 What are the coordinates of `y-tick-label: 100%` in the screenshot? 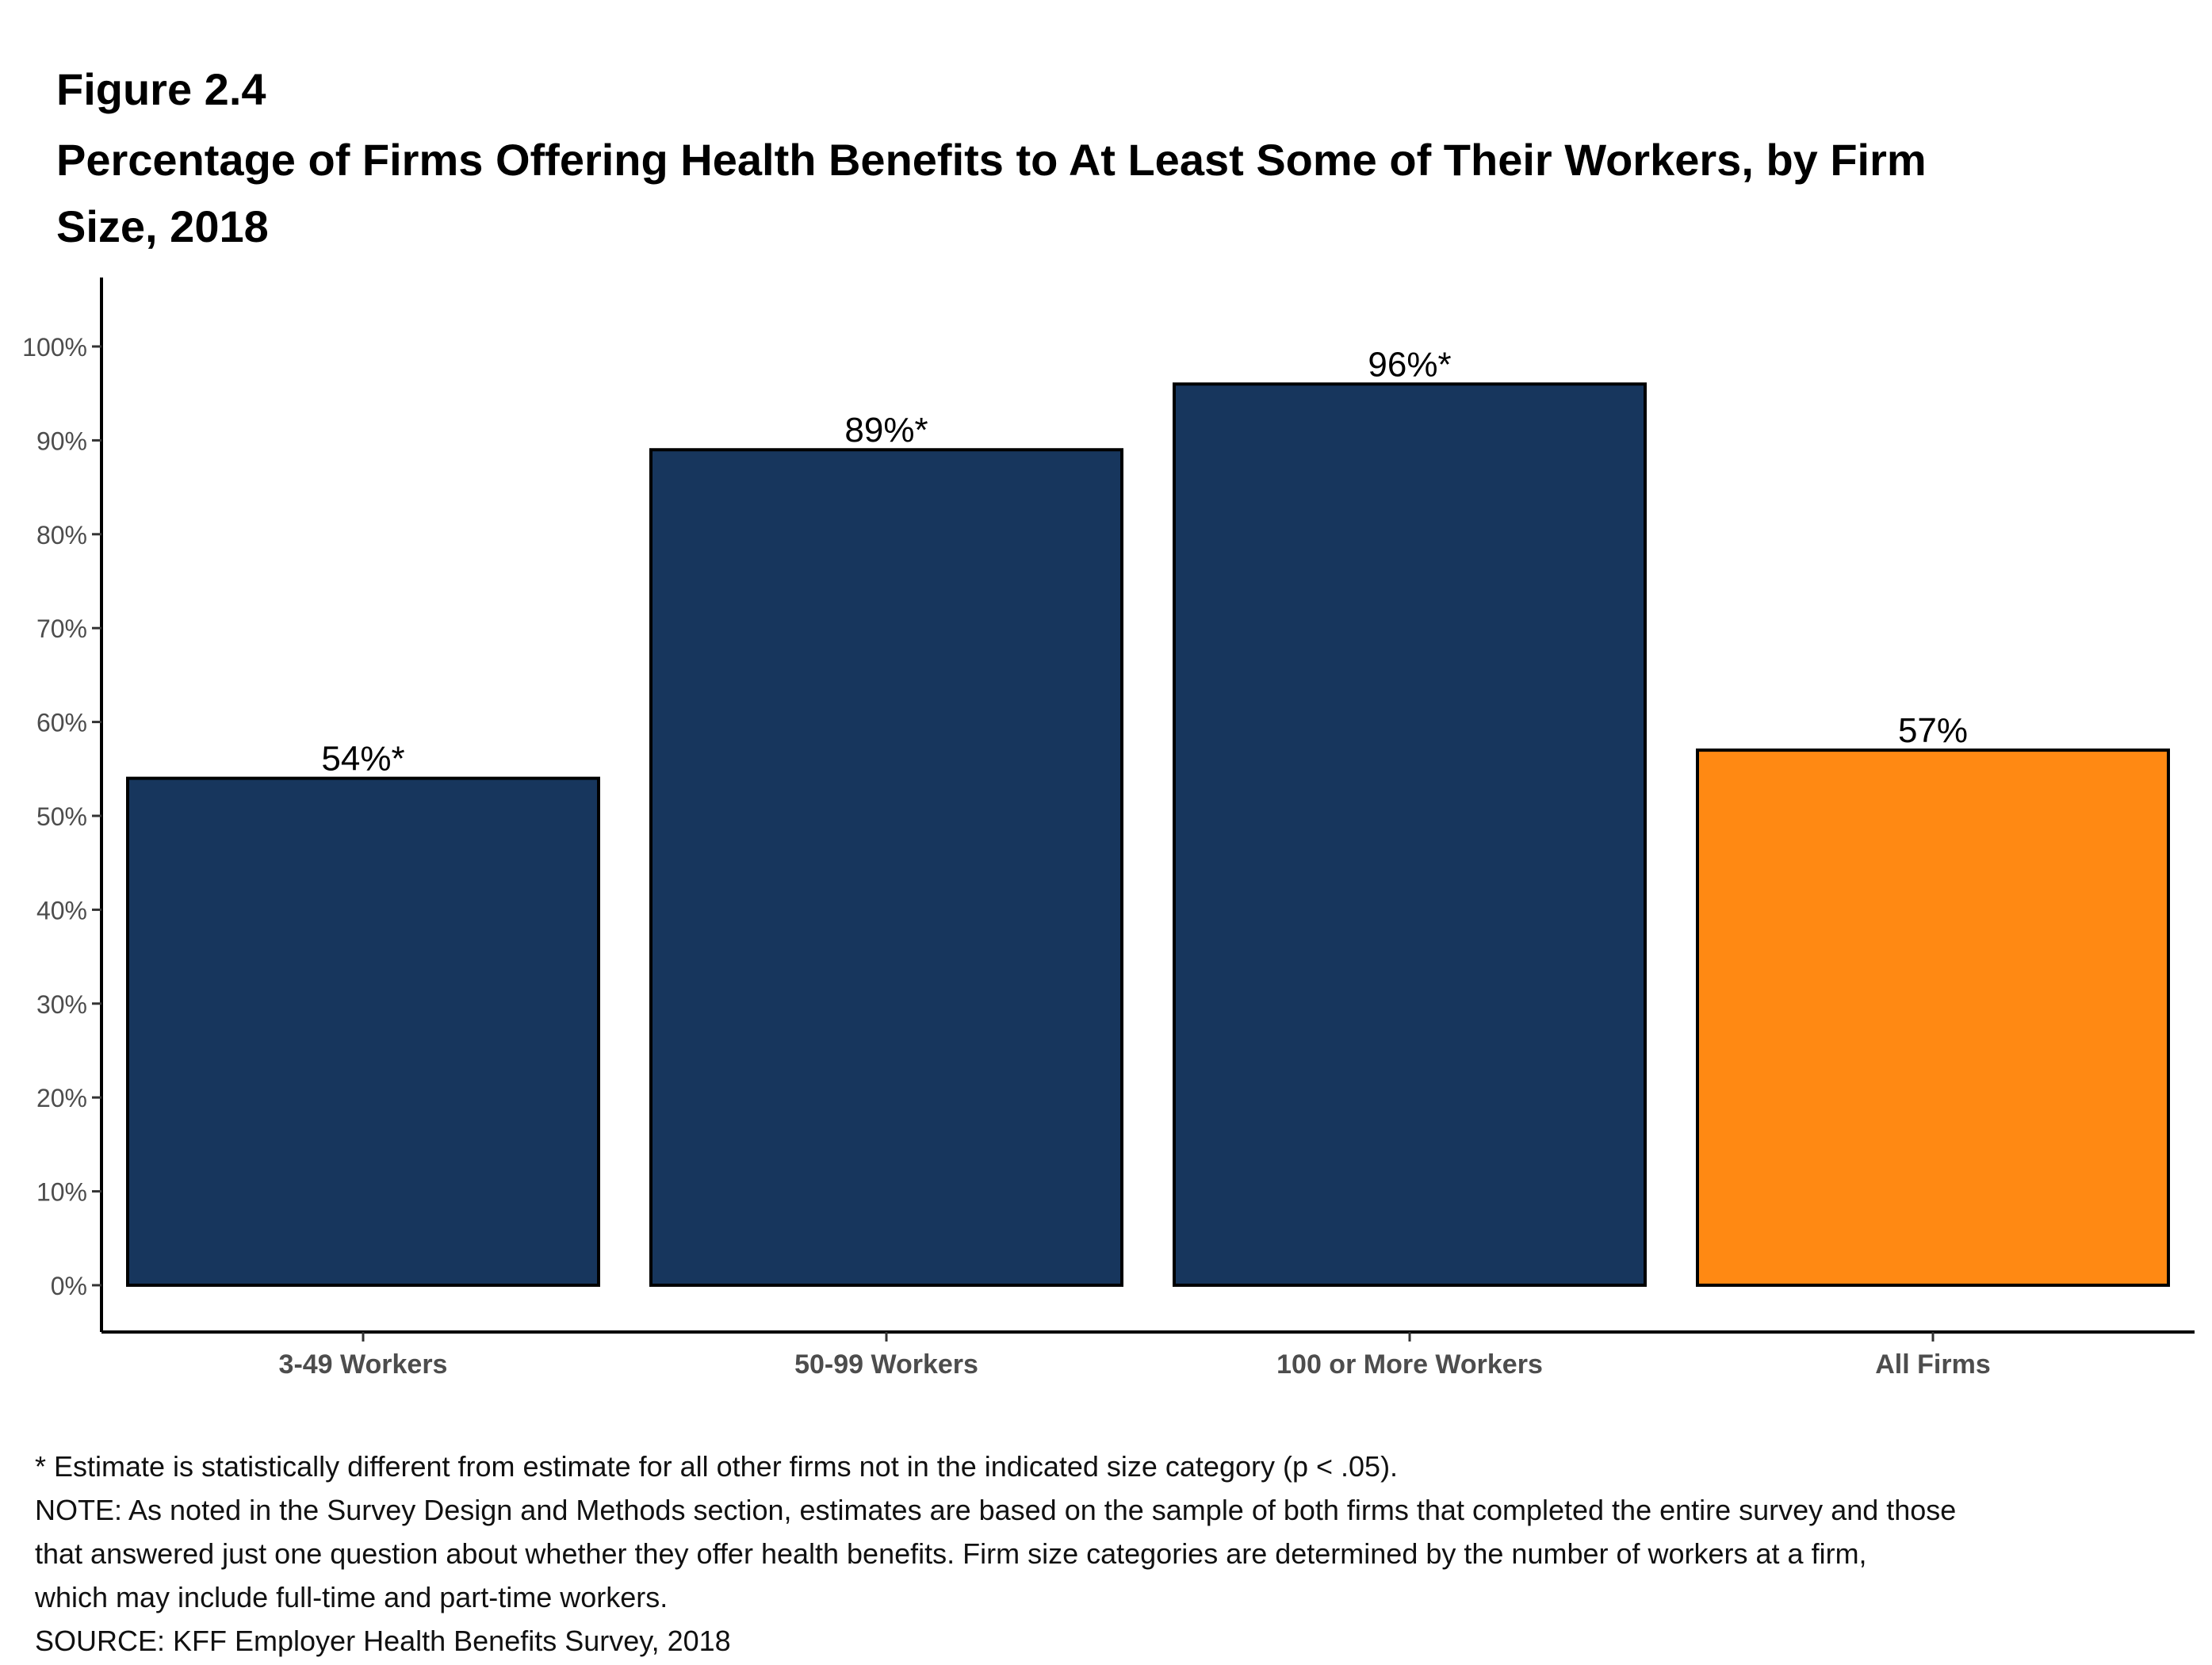 It's located at (54, 347).